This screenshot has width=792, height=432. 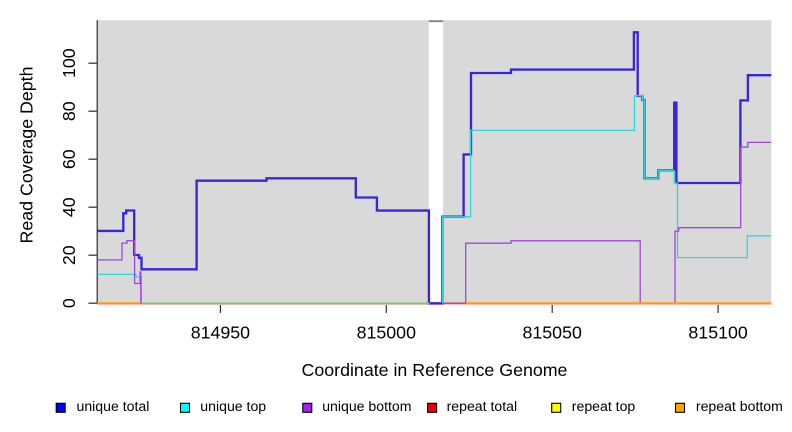 What do you see at coordinates (69, 63) in the screenshot?
I see `svg-text: 100` at bounding box center [69, 63].